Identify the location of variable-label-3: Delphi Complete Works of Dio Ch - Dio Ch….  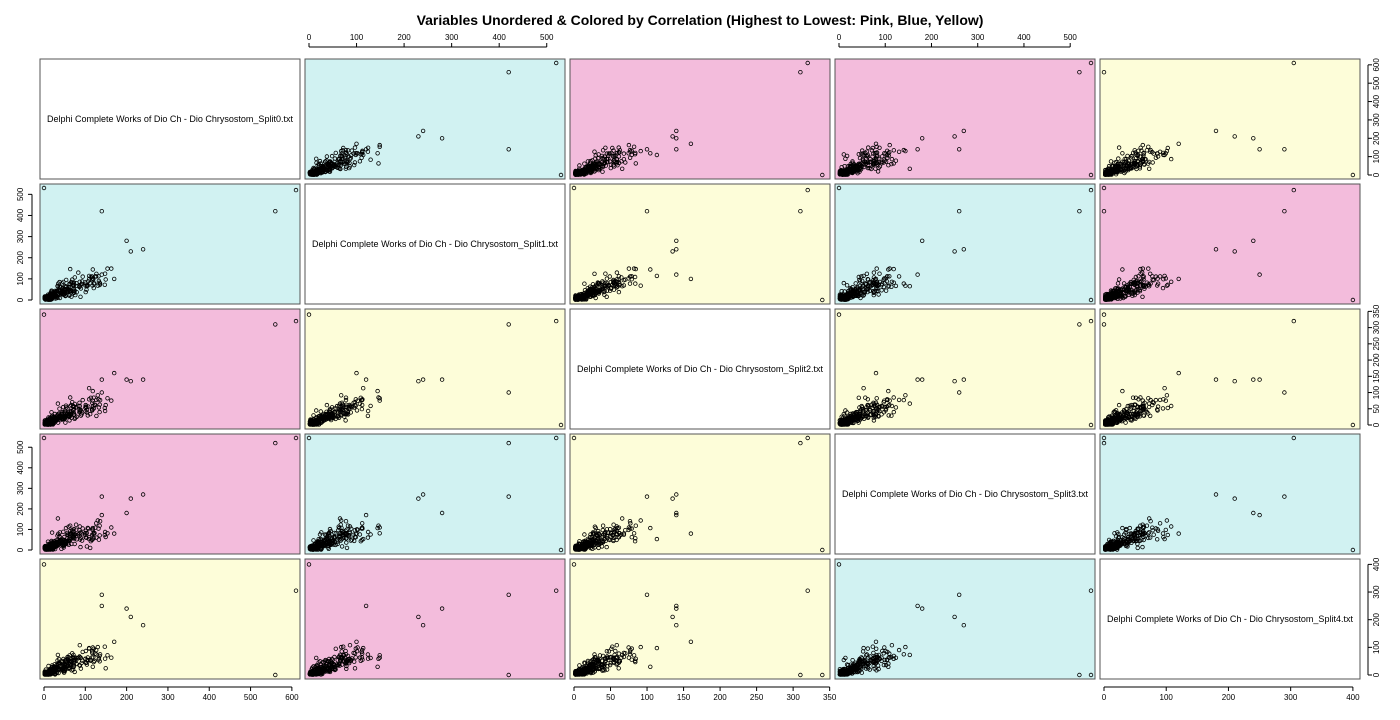
(965, 494).